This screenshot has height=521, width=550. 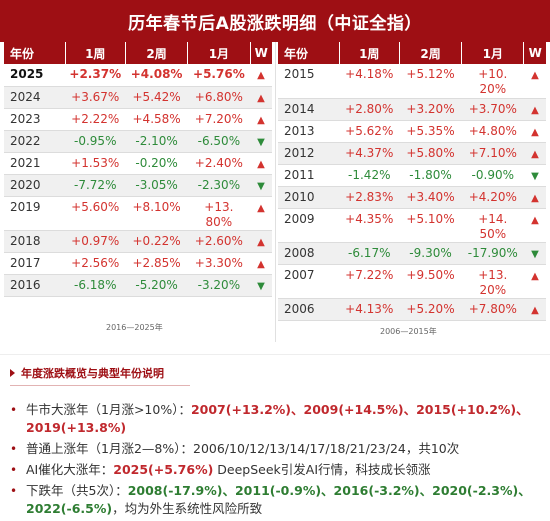 What do you see at coordinates (430, 152) in the screenshot?
I see `week2-cell-text: +5.80%` at bounding box center [430, 152].